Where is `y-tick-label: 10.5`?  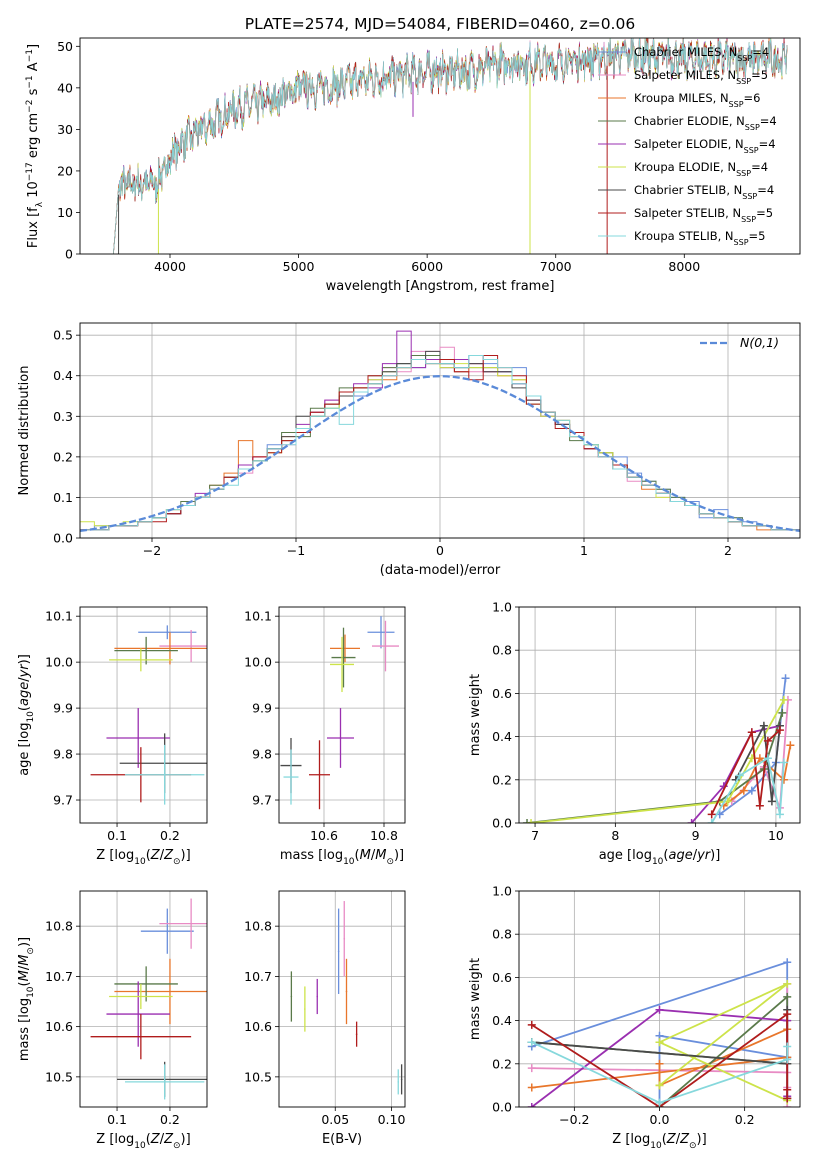
y-tick-label: 10.5 is located at coordinates (258, 1076).